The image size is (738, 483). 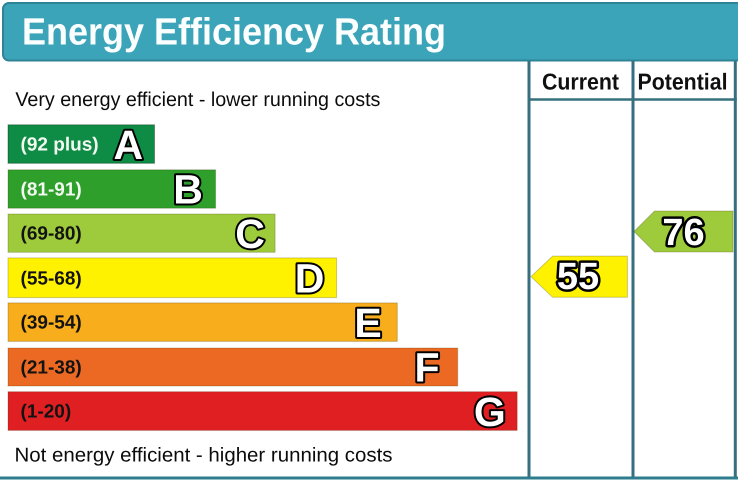 What do you see at coordinates (46, 412) in the screenshot?
I see `svg-text: (1-20)` at bounding box center [46, 412].